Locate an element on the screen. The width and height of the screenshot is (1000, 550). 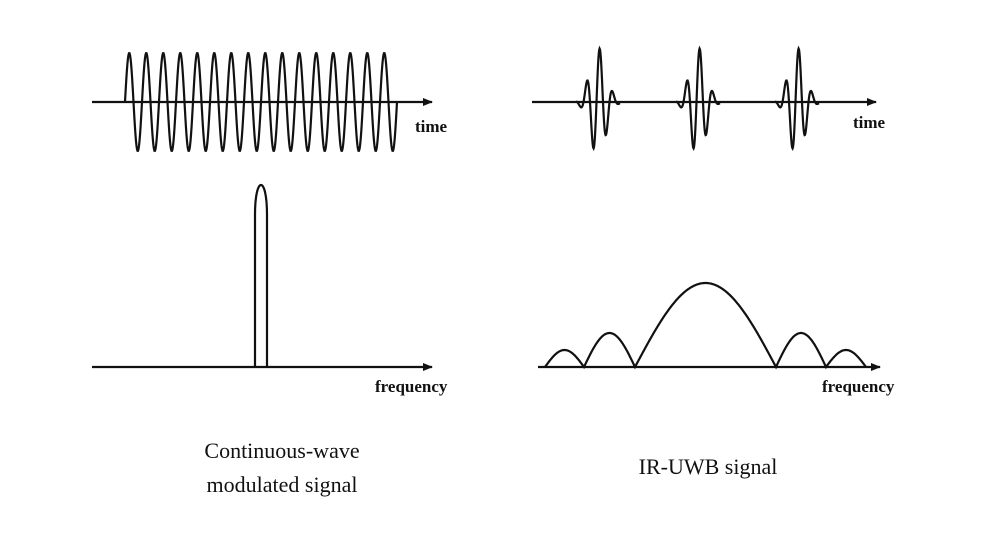
right-caption: IR-UWB signal is located at coordinates (708, 466).